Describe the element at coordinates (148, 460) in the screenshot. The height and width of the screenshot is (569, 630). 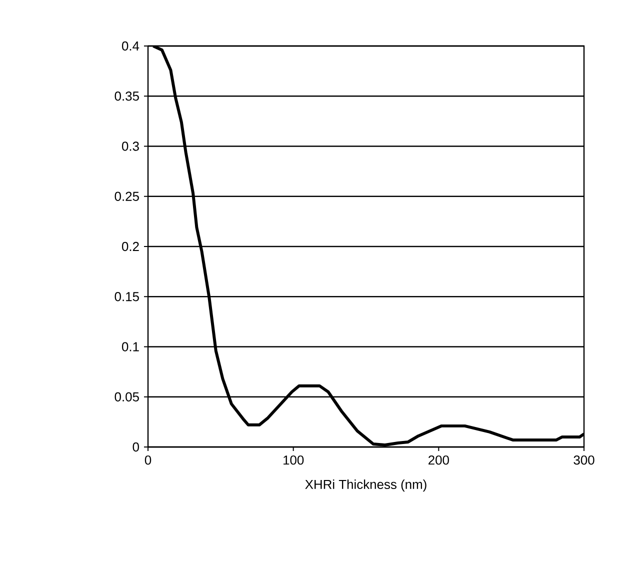
I see `x-tick-label: 0` at that location.